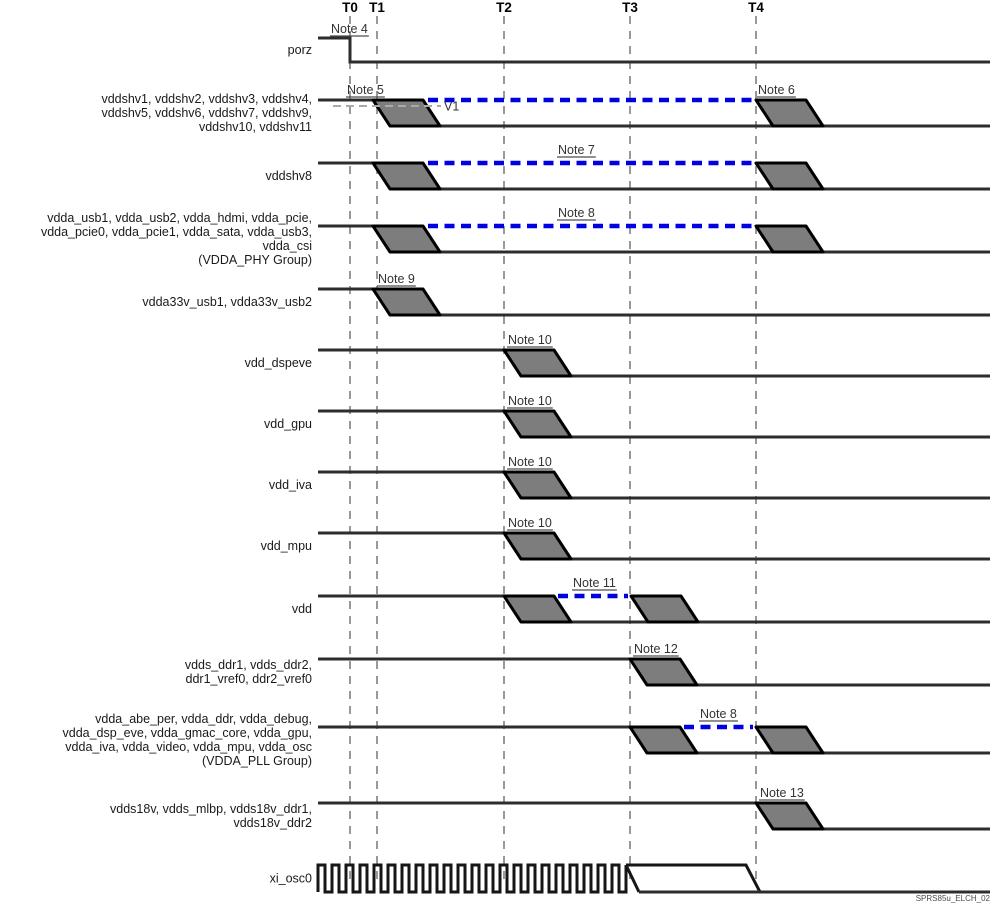  I want to click on signal-label-vdd-iva: vdd_iva, so click(290, 485).